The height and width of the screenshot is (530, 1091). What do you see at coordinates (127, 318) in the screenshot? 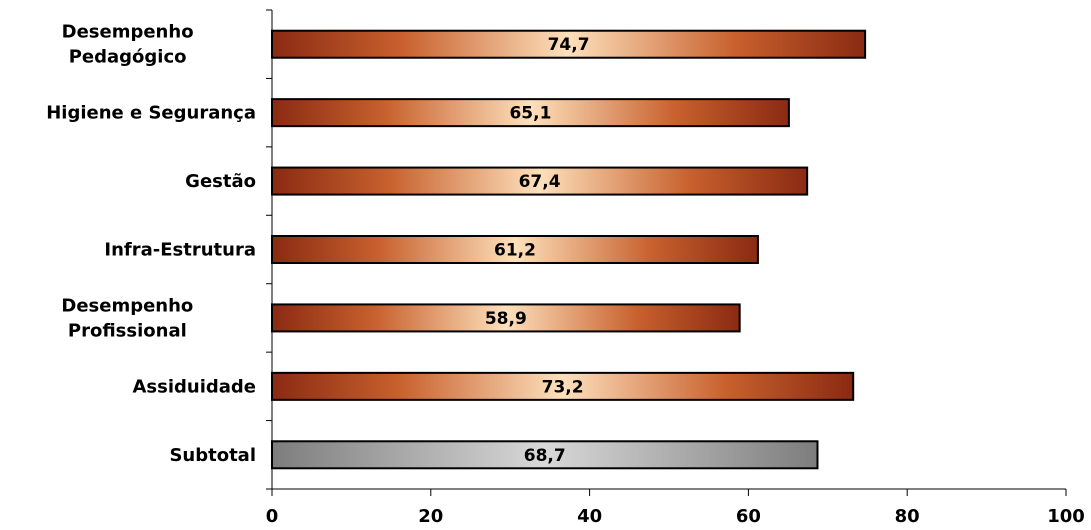
I see `category-label: Desempenho Profissional` at bounding box center [127, 318].